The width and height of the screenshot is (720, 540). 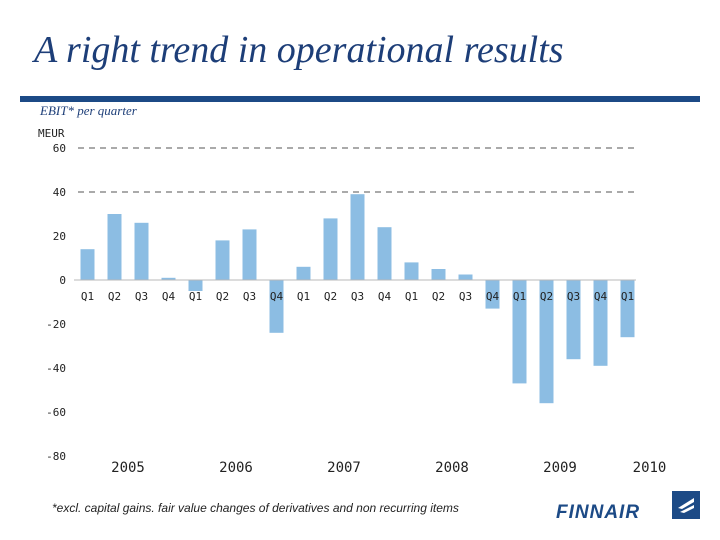 What do you see at coordinates (686, 505) in the screenshot?
I see `finnair-logo-icon` at bounding box center [686, 505].